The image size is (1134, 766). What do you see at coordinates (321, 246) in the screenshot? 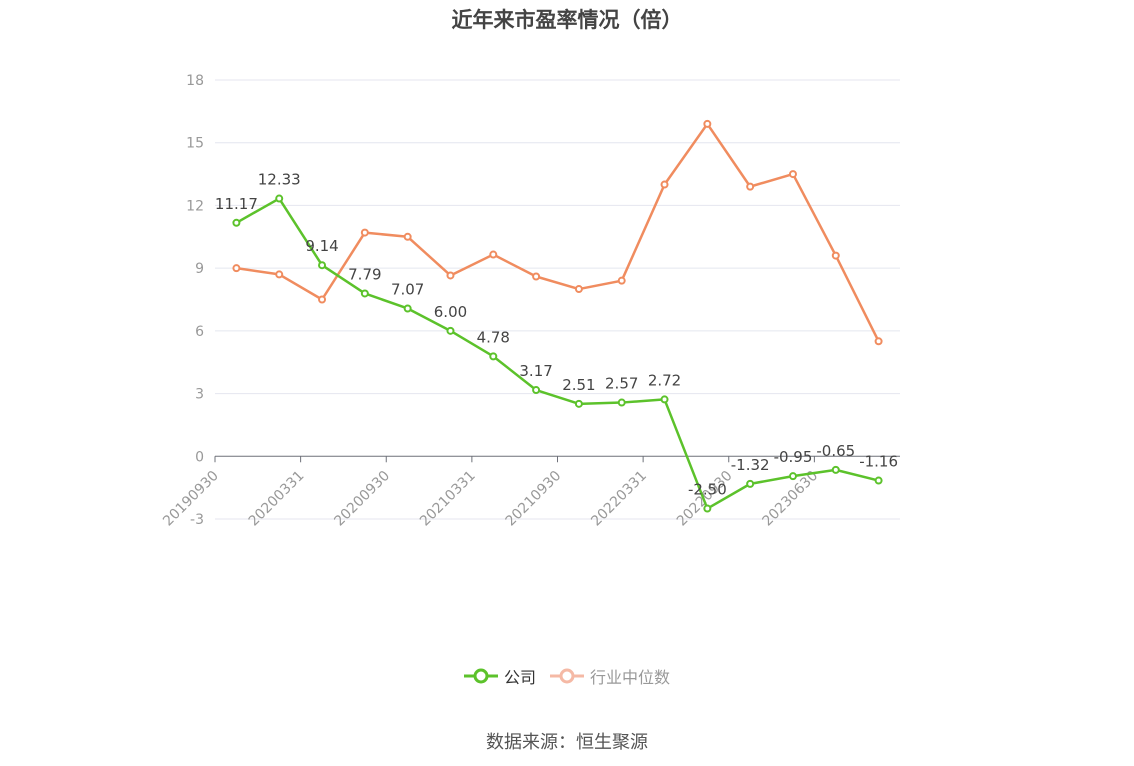
I see `data-label: 9.14` at bounding box center [321, 246].